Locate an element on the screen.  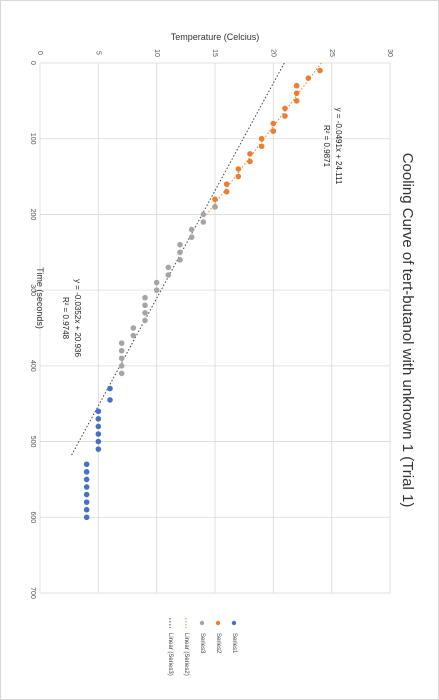
y-tick-label: 25 is located at coordinates (331, 53).